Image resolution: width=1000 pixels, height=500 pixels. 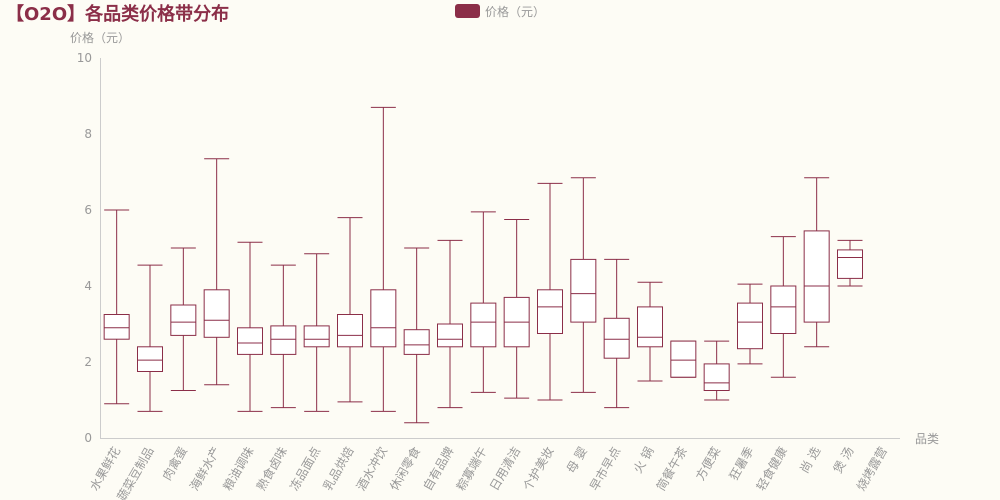 What do you see at coordinates (238, 468) in the screenshot?
I see `x-tick-label: 粮油调味` at bounding box center [238, 468].